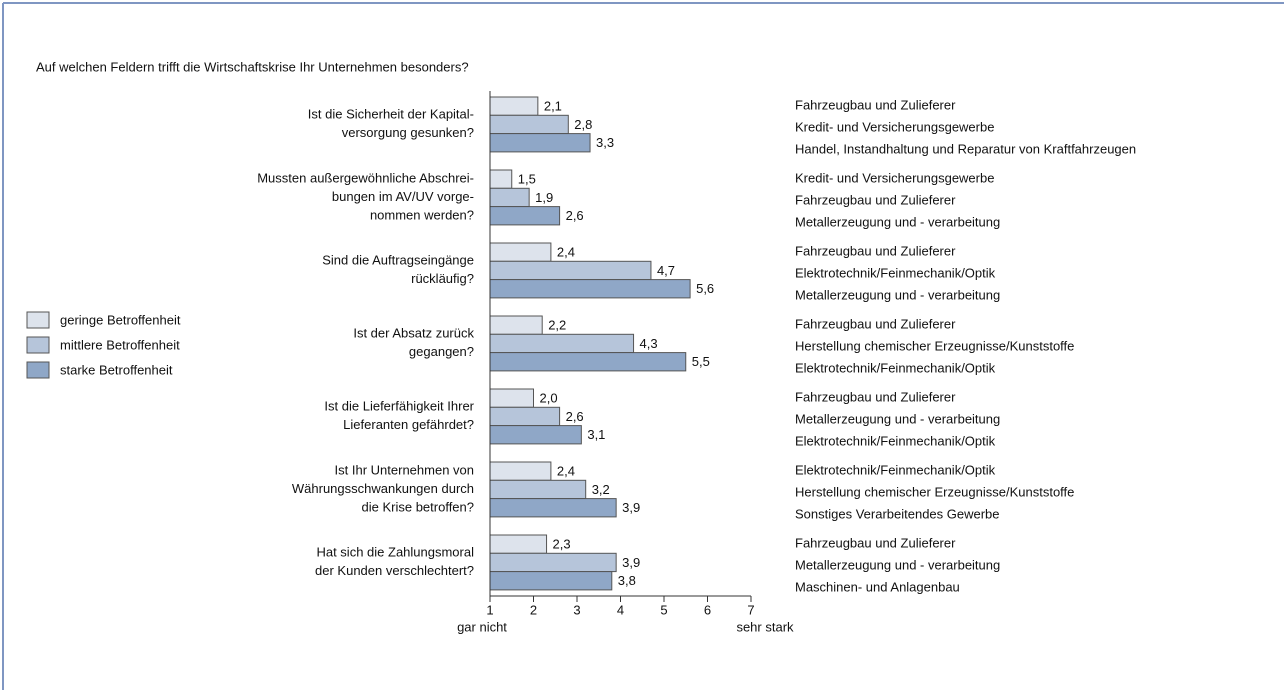 The width and height of the screenshot is (1287, 693). Describe the element at coordinates (701, 361) in the screenshot. I see `value-label: 5,5` at that location.